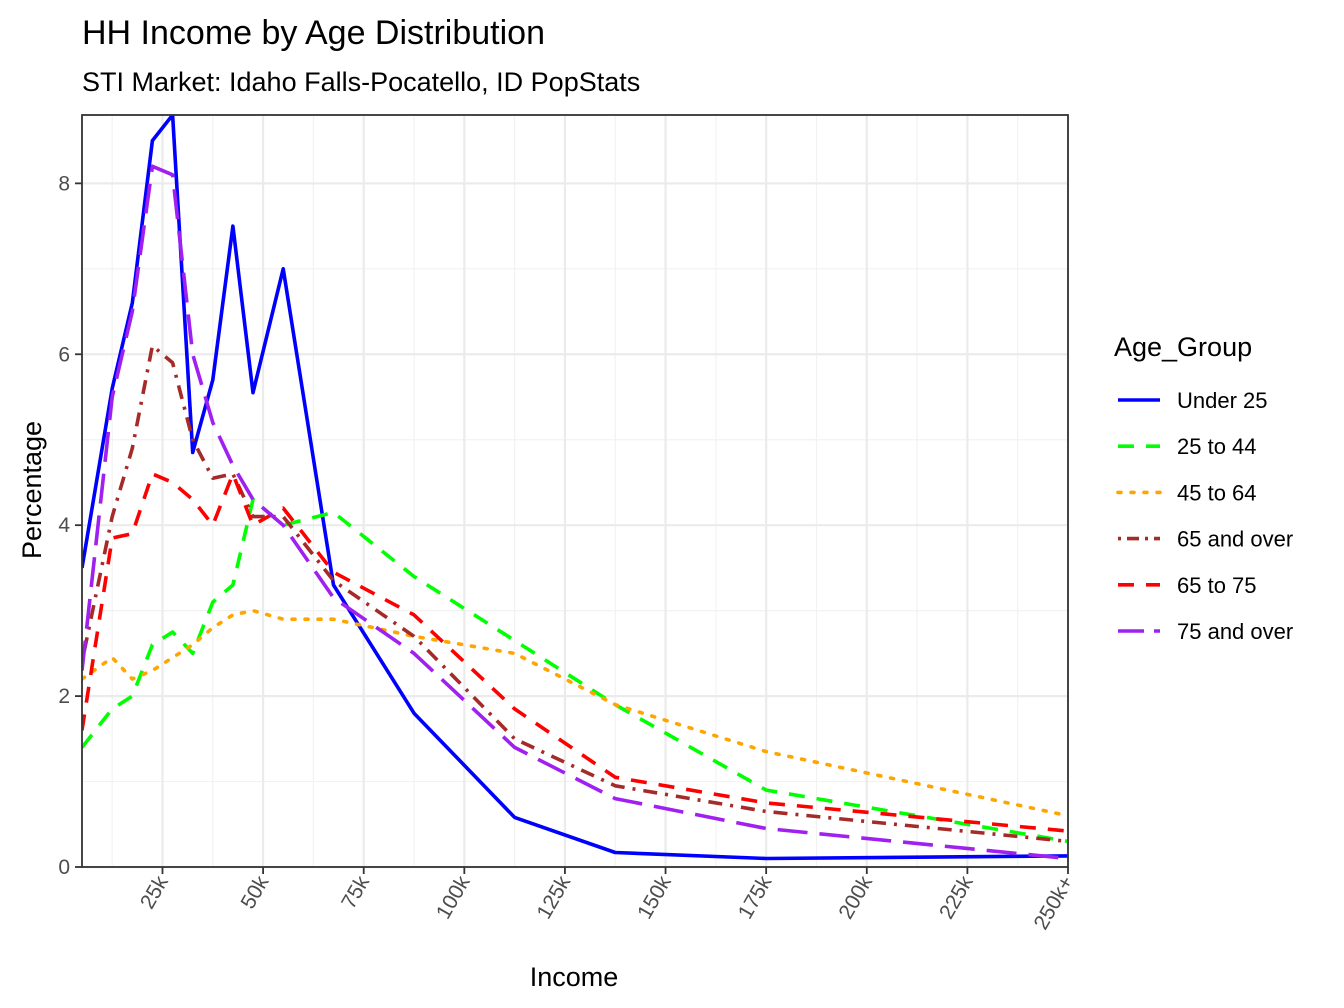 Image resolution: width=1344 pixels, height=1008 pixels. I want to click on x-axis: 25k 50k 75k 100k 125k 150k 175k 200k 225k 250k+, so click(607, 900).